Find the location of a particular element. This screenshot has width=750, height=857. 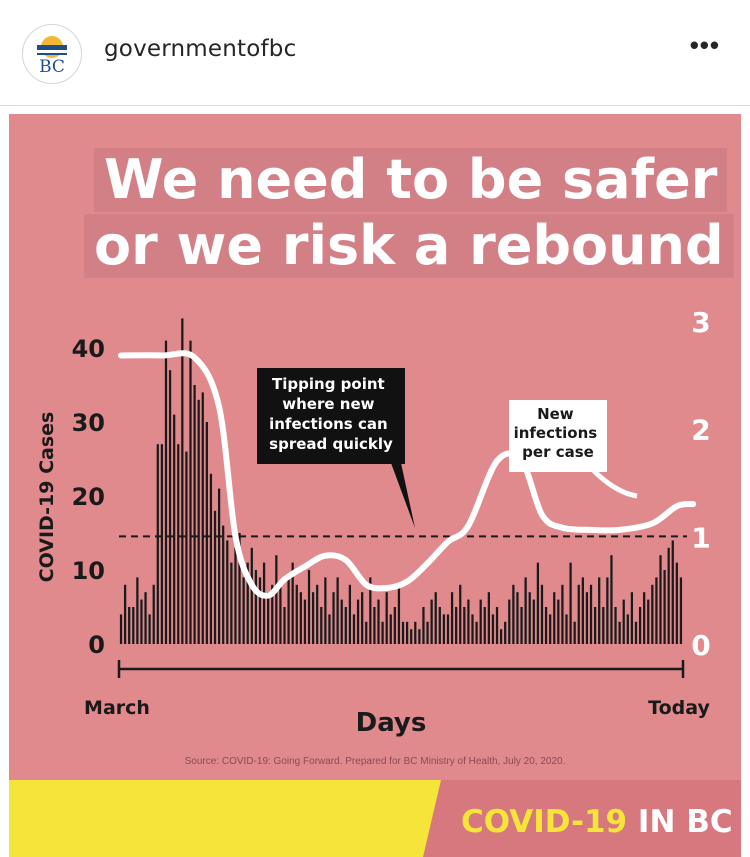

post-header: BC governmentofbc ••• is located at coordinates (375, 53).